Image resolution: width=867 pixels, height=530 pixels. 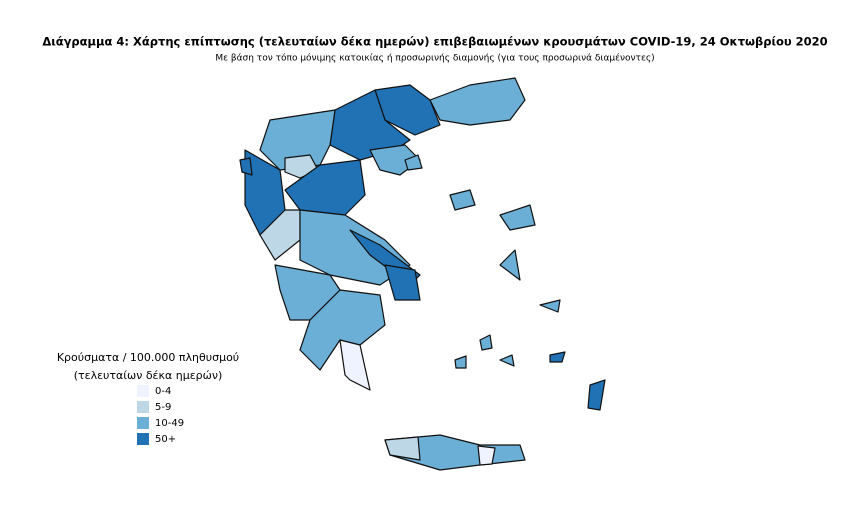 What do you see at coordinates (163, 407) in the screenshot?
I see `legend-label: 5-9` at bounding box center [163, 407].